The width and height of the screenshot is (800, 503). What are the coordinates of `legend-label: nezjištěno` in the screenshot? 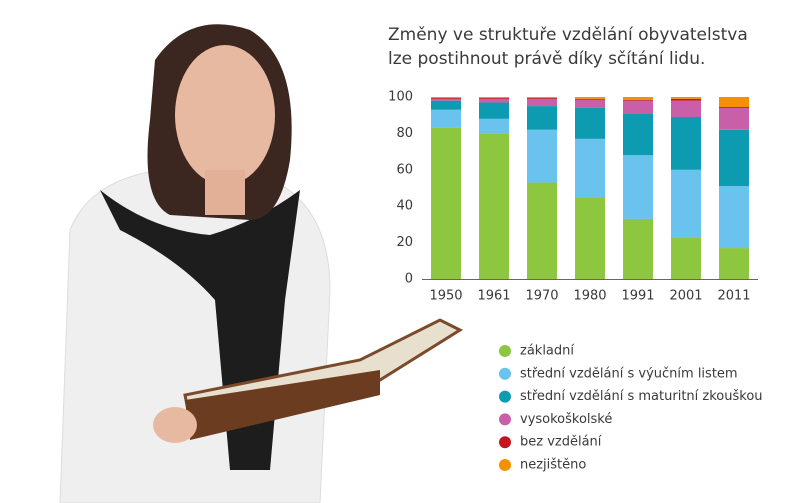 It's located at (553, 465).